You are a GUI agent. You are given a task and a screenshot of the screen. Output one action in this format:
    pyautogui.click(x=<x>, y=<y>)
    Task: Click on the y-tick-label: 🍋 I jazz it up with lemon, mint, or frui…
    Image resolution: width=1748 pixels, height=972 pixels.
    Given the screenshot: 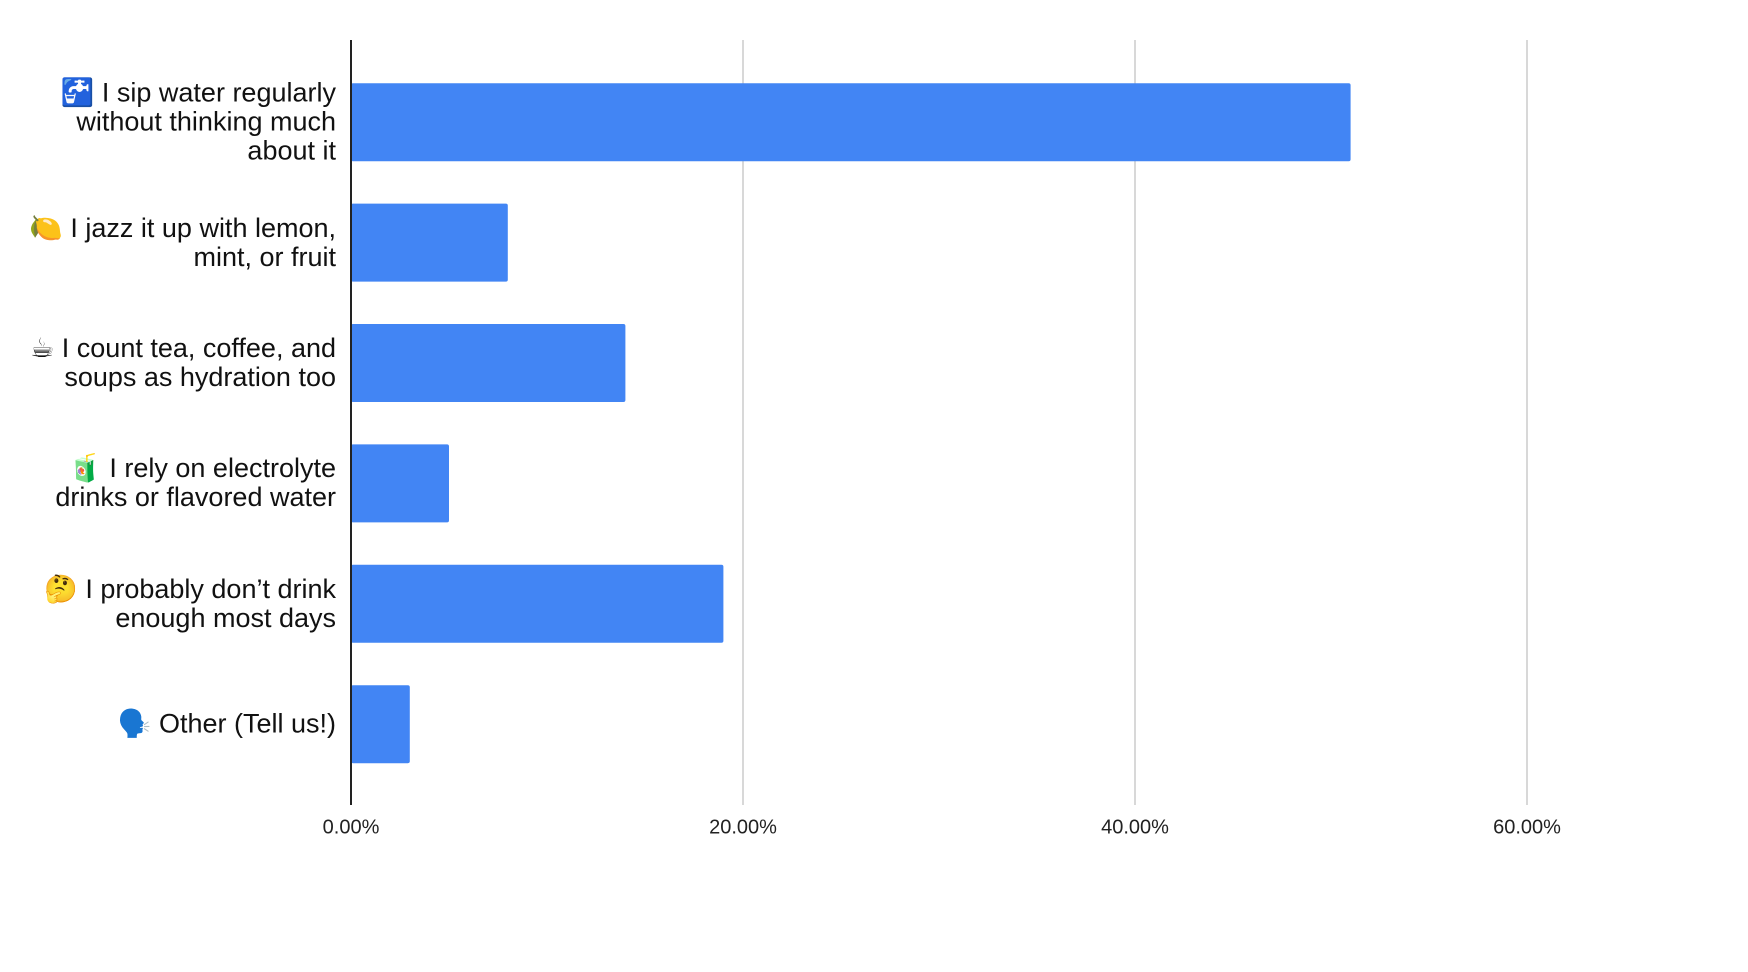 What is the action you would take?
    pyautogui.click(x=182, y=242)
    